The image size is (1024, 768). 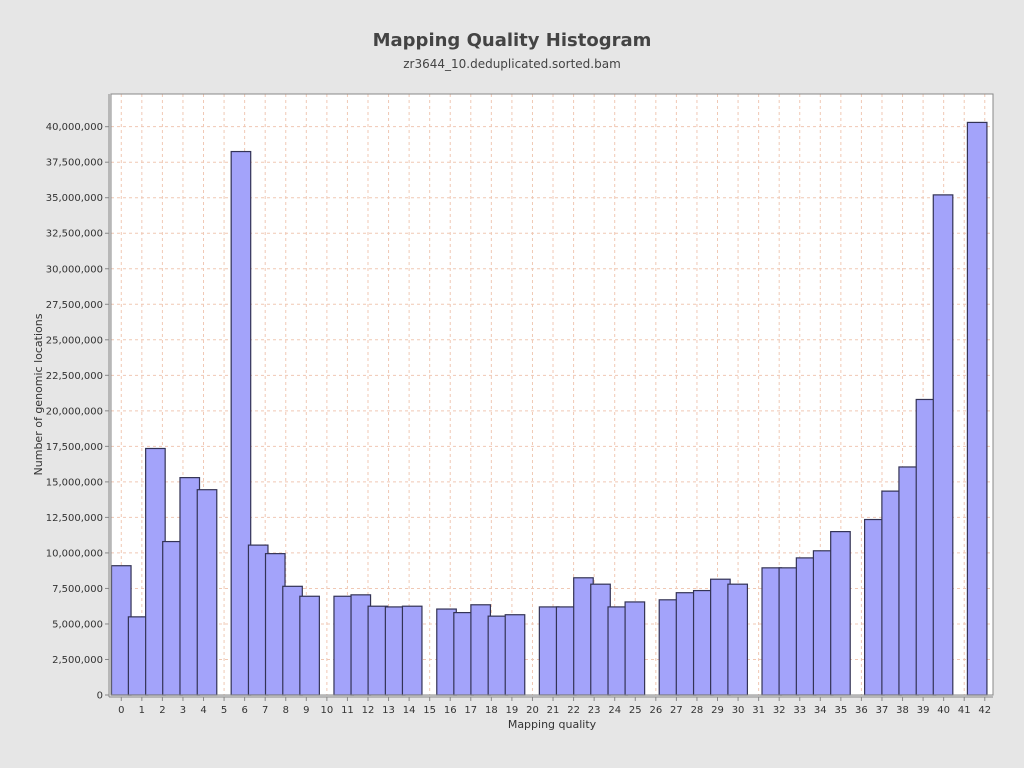 I want to click on y-tick-label: 0, so click(x=100, y=696).